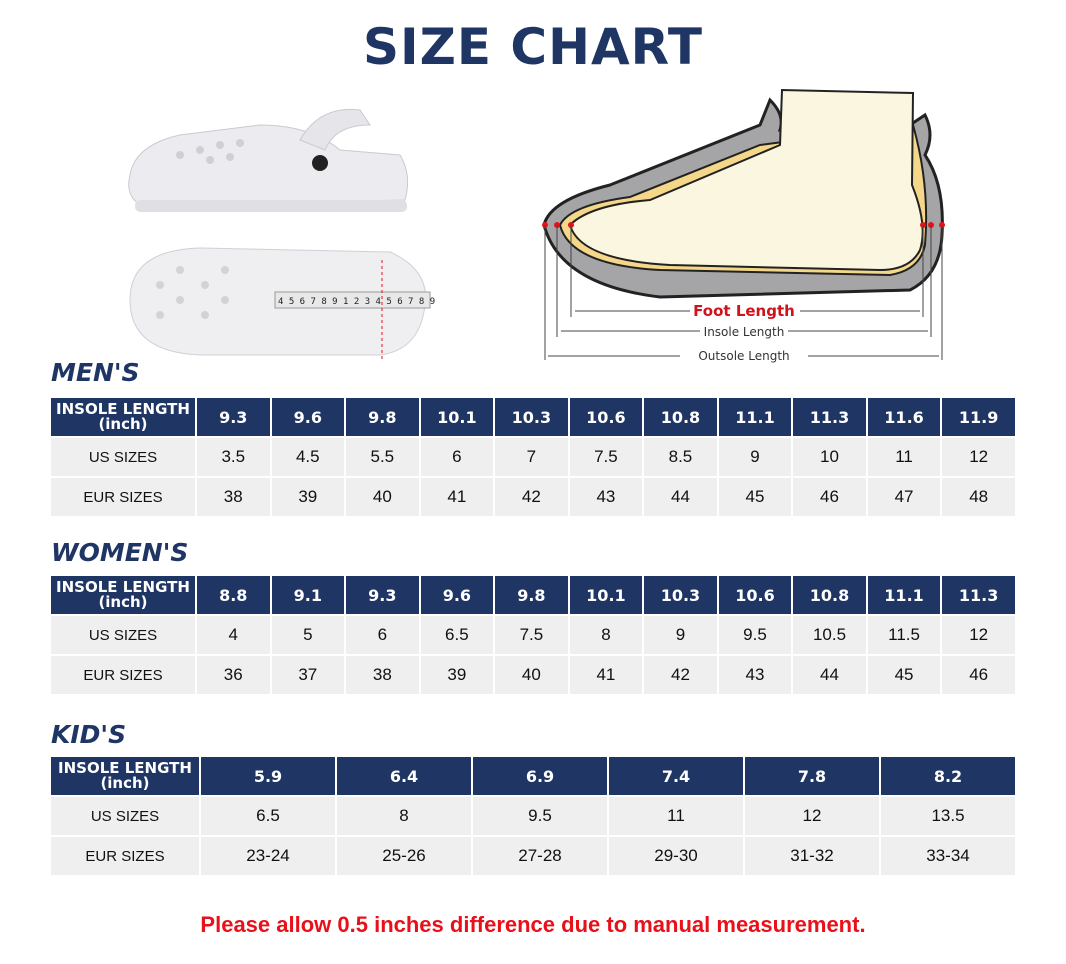 Image resolution: width=1066 pixels, height=964 pixels. Describe the element at coordinates (382, 457) in the screenshot. I see `us-cell: 5.5` at that location.